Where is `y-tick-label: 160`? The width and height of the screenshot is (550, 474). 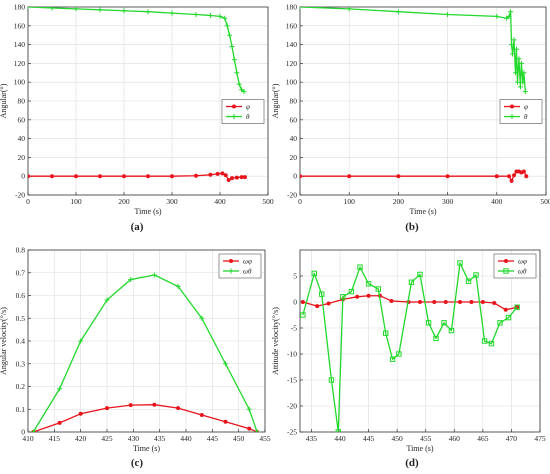 y-tick-label: 160 is located at coordinates (292, 25).